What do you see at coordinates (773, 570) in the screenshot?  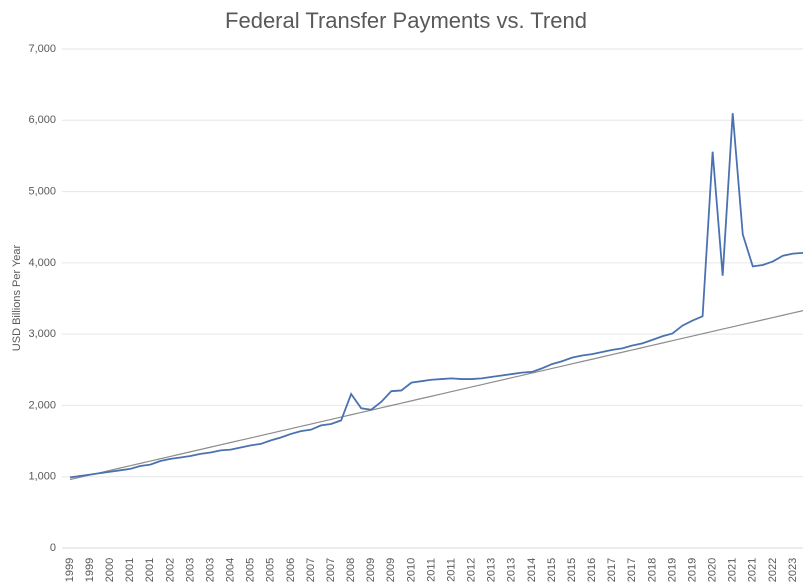 I see `x-tick-label: 2022` at bounding box center [773, 570].